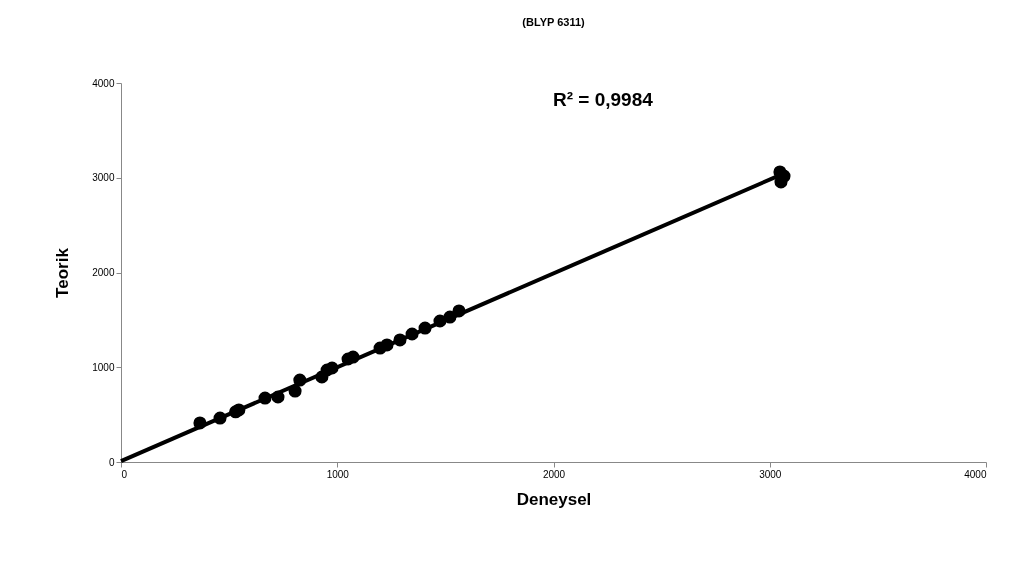 The height and width of the screenshot is (579, 1023). I want to click on y-tick-label: 3000, so click(103, 178).